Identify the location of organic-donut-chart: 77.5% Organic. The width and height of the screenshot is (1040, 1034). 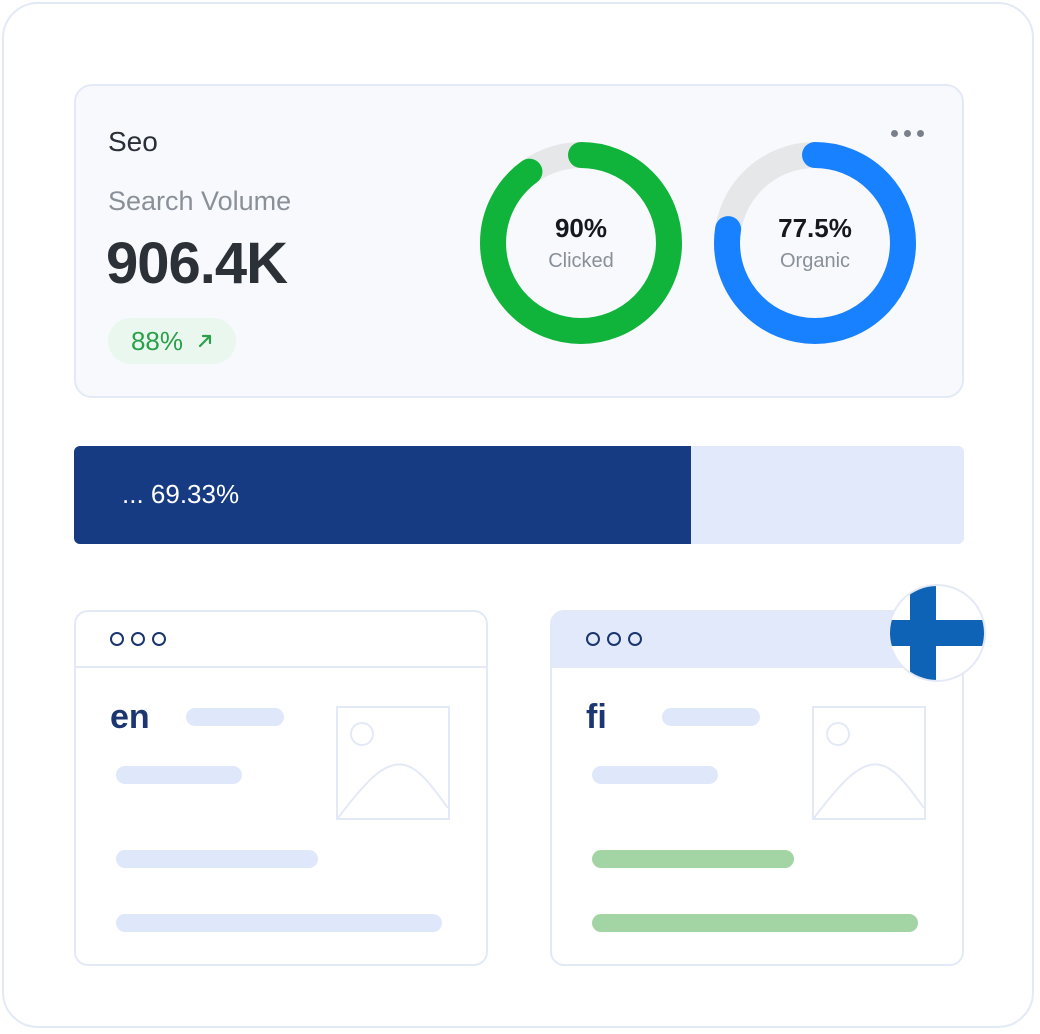
(815, 243).